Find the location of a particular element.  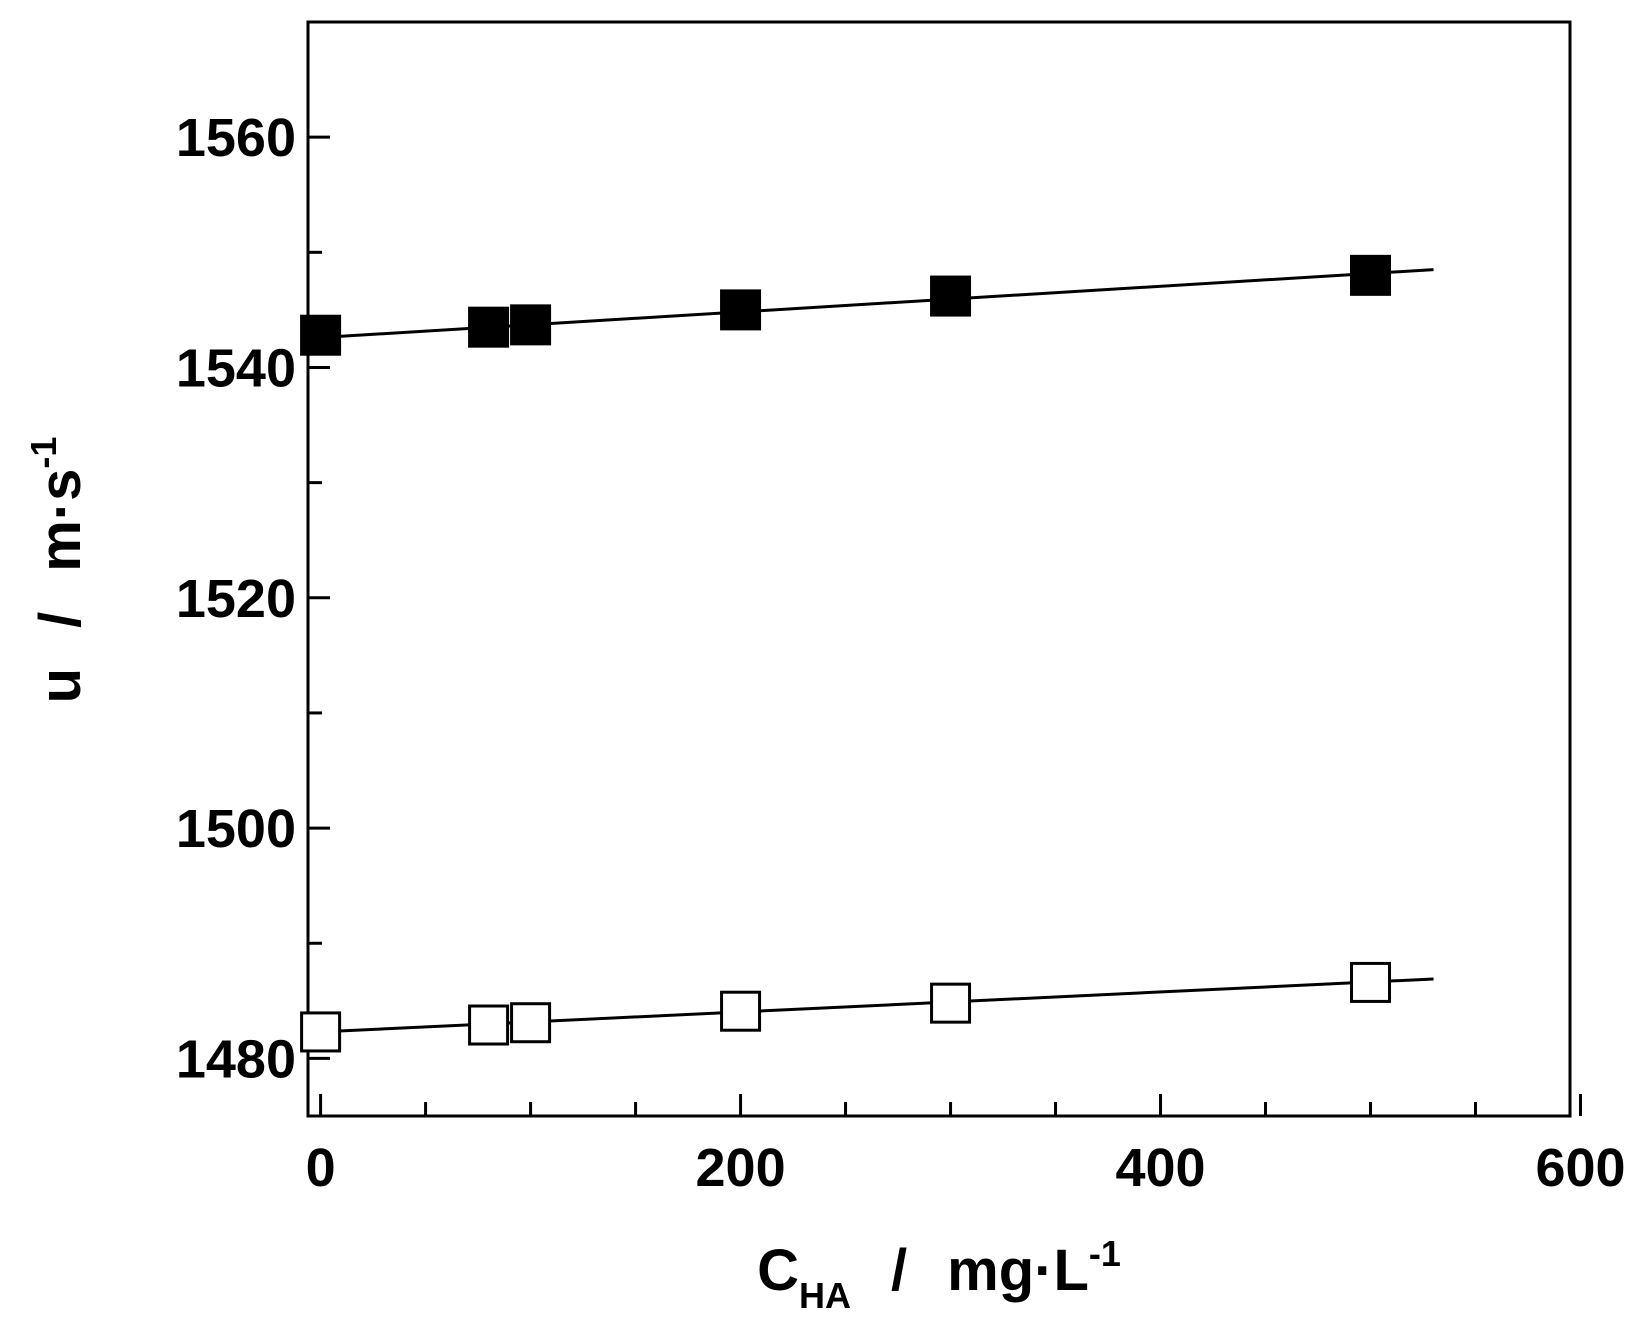

x-label-main: C is located at coordinates (778, 1270).